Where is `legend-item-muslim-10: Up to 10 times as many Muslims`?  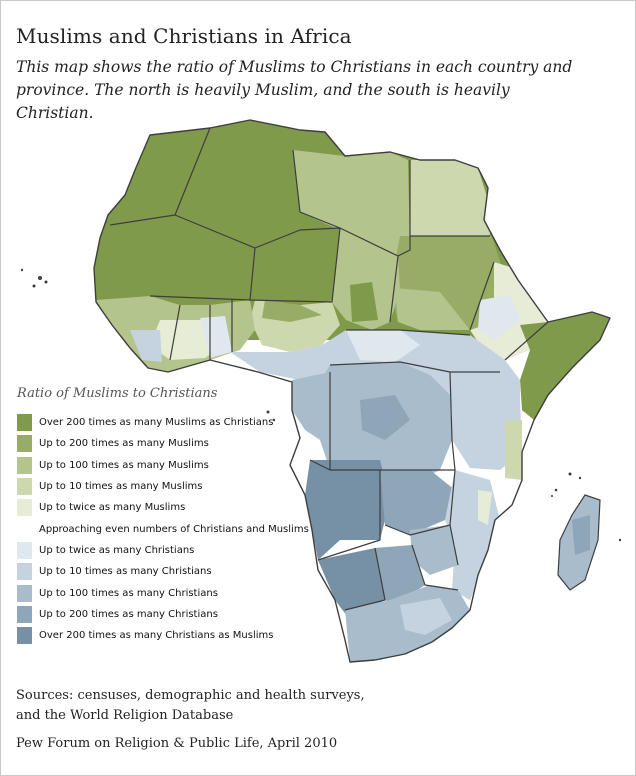 legend-item-muslim-10: Up to 10 times as many Muslims is located at coordinates (167, 486).